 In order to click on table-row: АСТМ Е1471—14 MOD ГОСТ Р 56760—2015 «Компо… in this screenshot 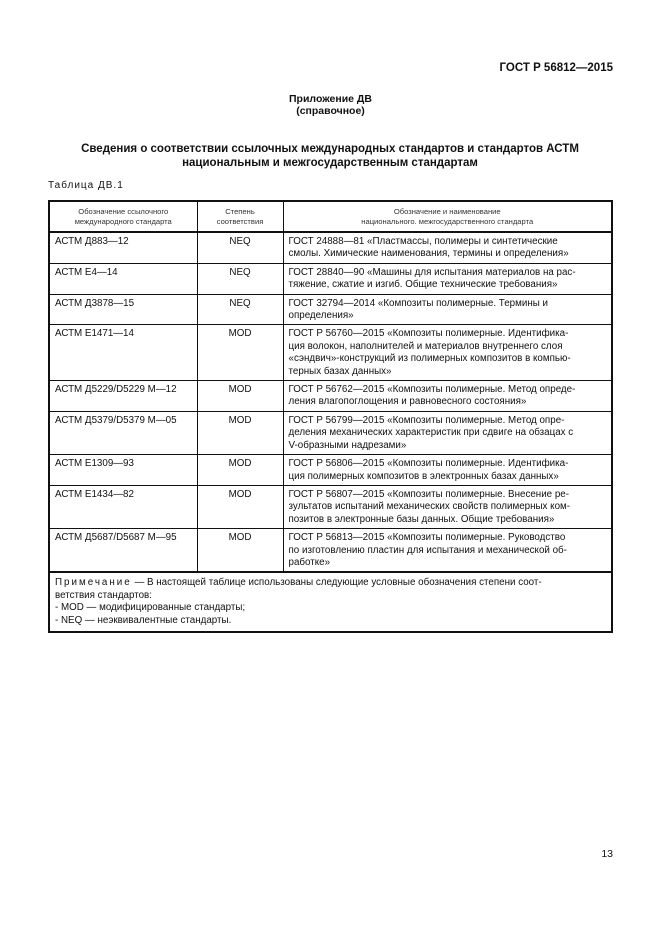, I will do `click(330, 353)`.